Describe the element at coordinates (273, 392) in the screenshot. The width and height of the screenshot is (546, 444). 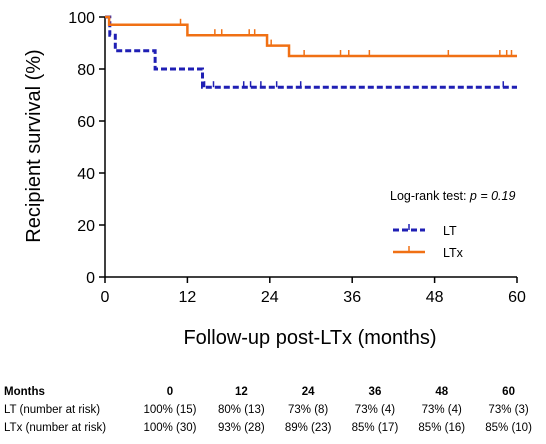
I see `risk-table-header-row: Months 0 12 24 36 48 60` at that location.